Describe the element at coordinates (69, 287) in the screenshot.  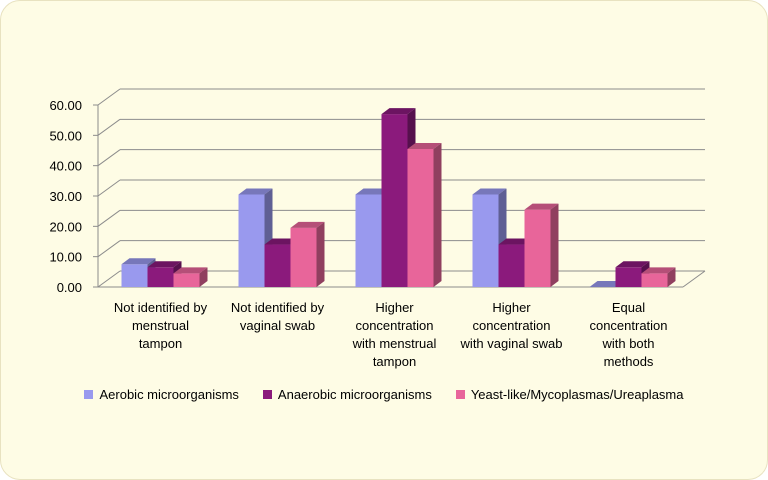
I see `y-tick-label: 0.00` at that location.